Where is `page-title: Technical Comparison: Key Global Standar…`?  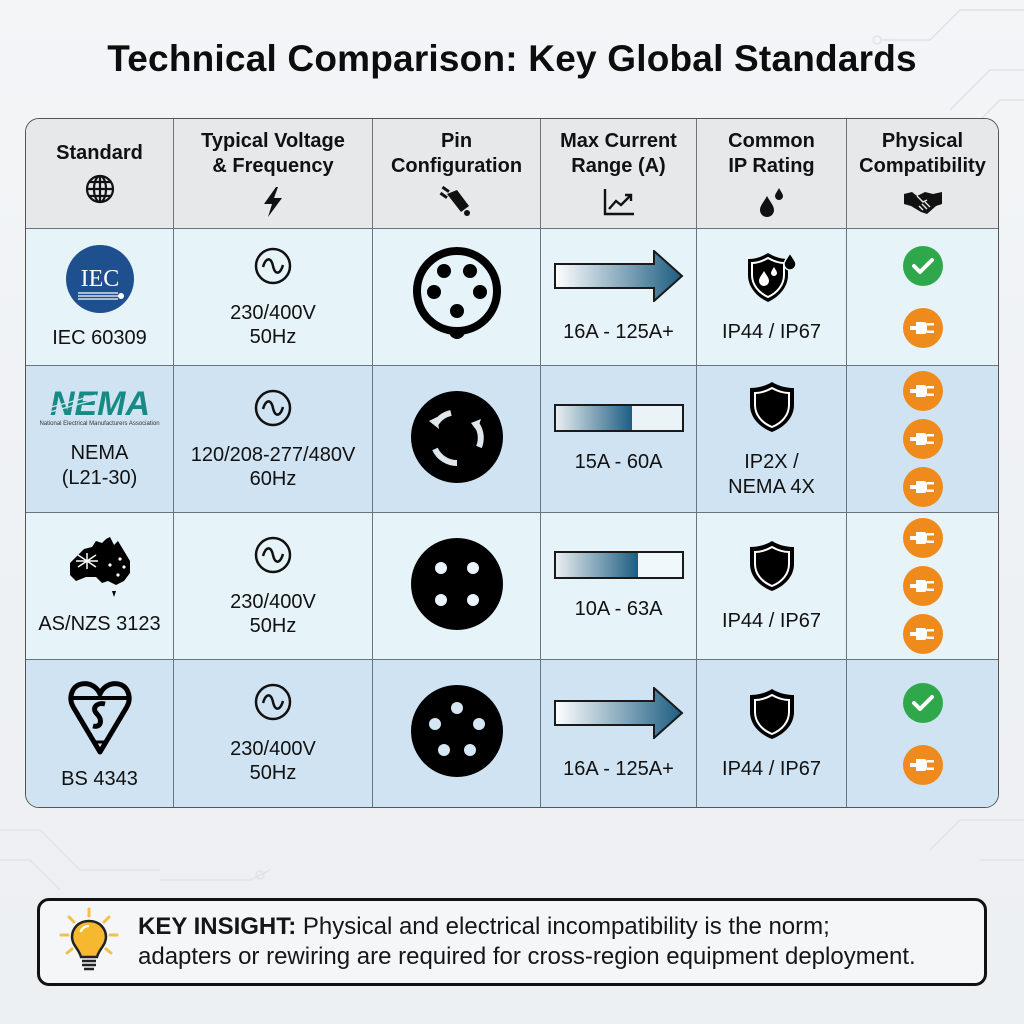
page-title: Technical Comparison: Key Global Standar… is located at coordinates (512, 58).